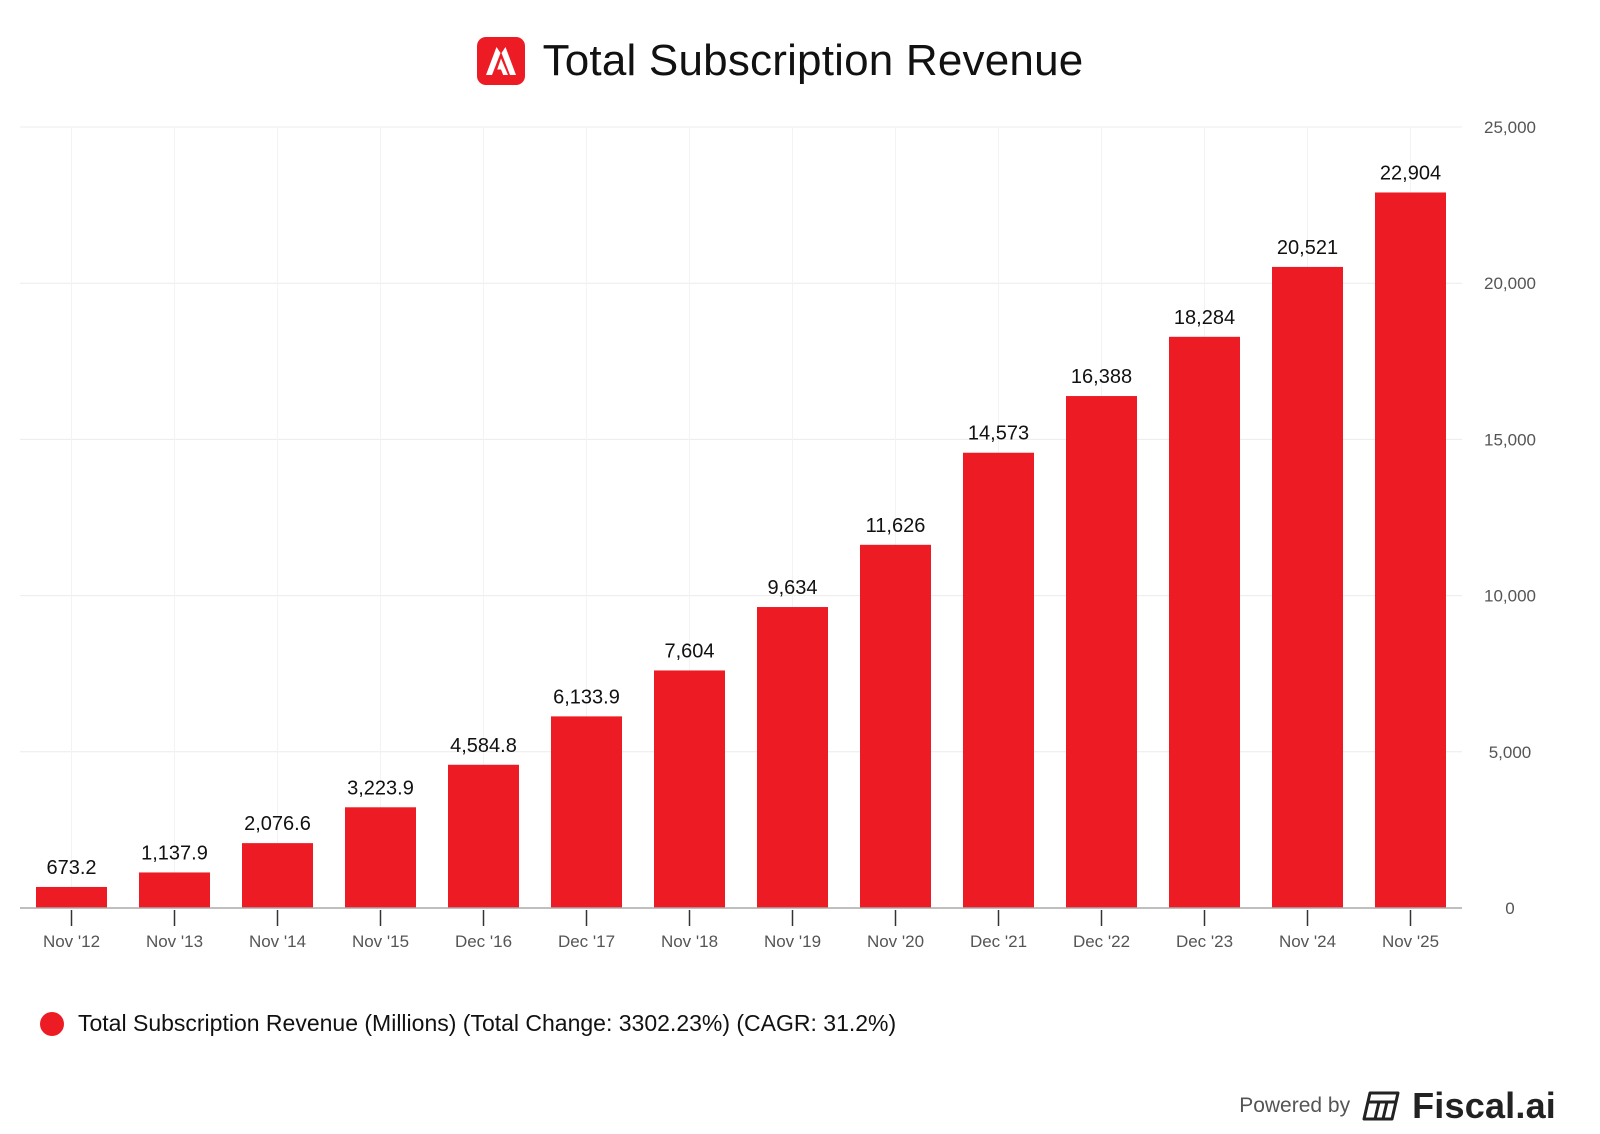 This screenshot has width=1600, height=1134. What do you see at coordinates (813, 60) in the screenshot?
I see `chart-title: Total Subscription Revenue` at bounding box center [813, 60].